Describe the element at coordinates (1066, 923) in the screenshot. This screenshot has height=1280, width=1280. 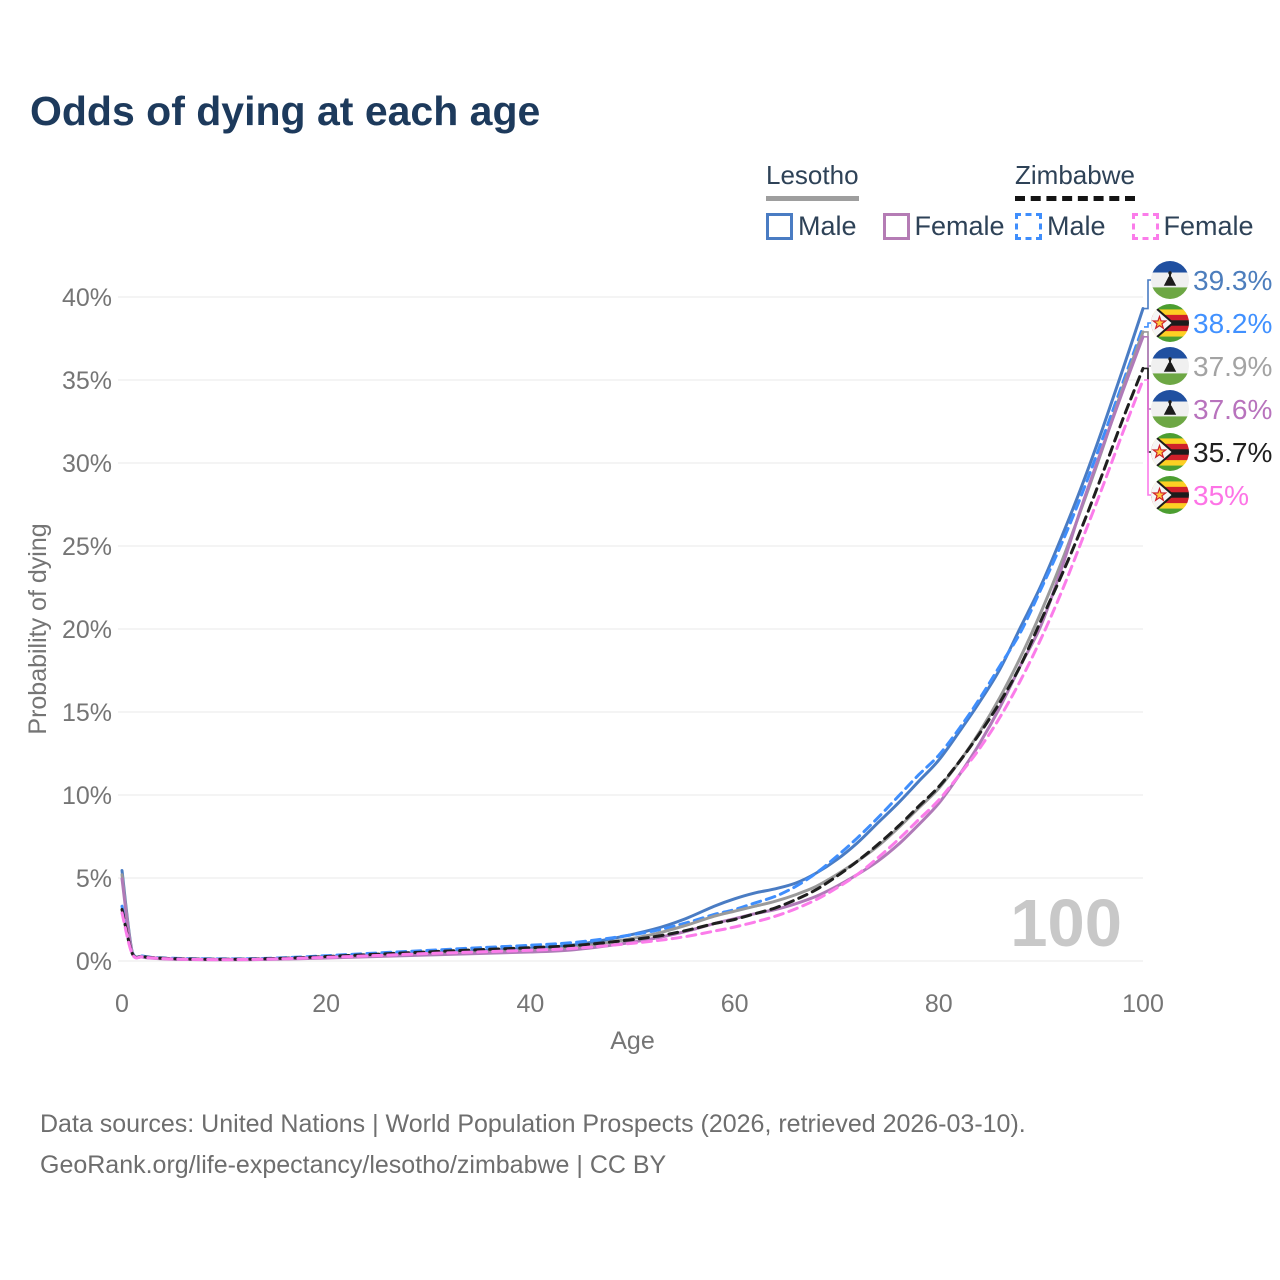
I see `age-counter-watermark: 100` at that location.